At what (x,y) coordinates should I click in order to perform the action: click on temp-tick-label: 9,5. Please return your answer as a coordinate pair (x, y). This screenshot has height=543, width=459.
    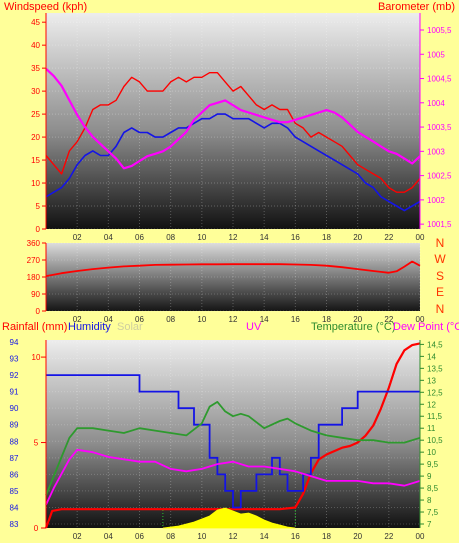
    Looking at the image, I should click on (433, 464).